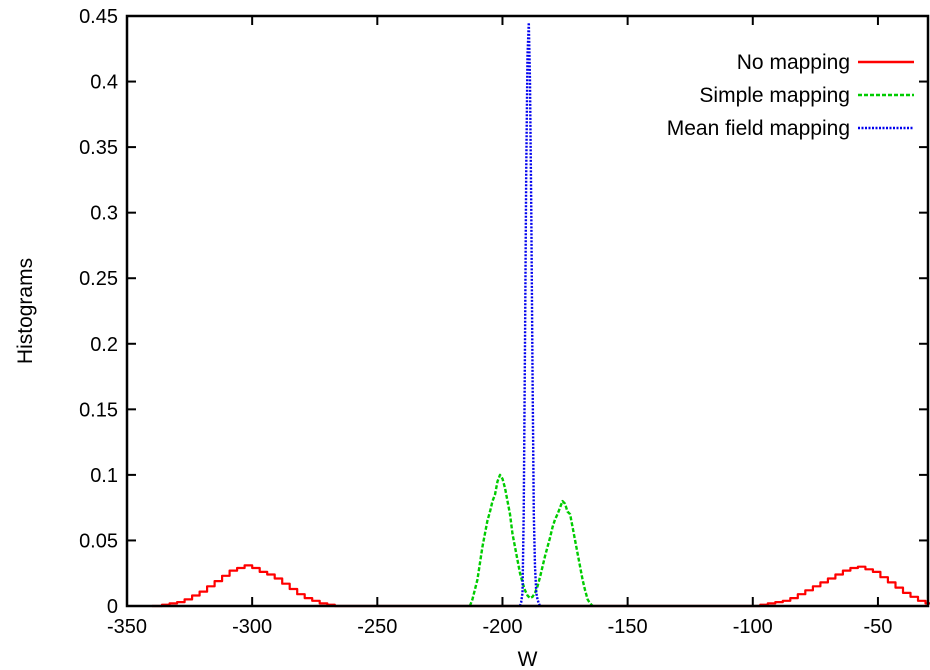 The width and height of the screenshot is (930, 670). What do you see at coordinates (877, 627) in the screenshot?
I see `x-tick-label: -50` at bounding box center [877, 627].